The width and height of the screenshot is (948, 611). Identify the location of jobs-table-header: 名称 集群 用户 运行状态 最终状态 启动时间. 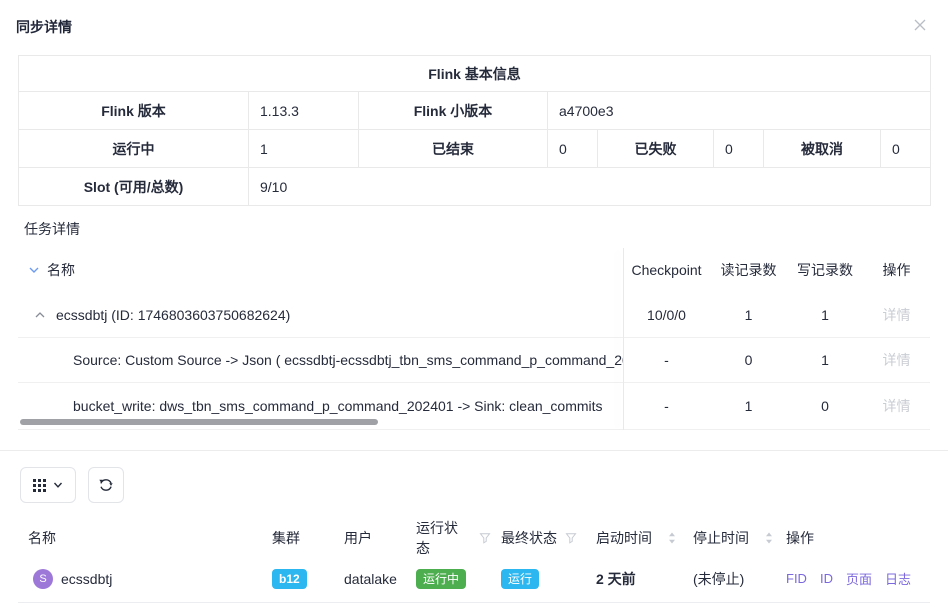
(474, 537).